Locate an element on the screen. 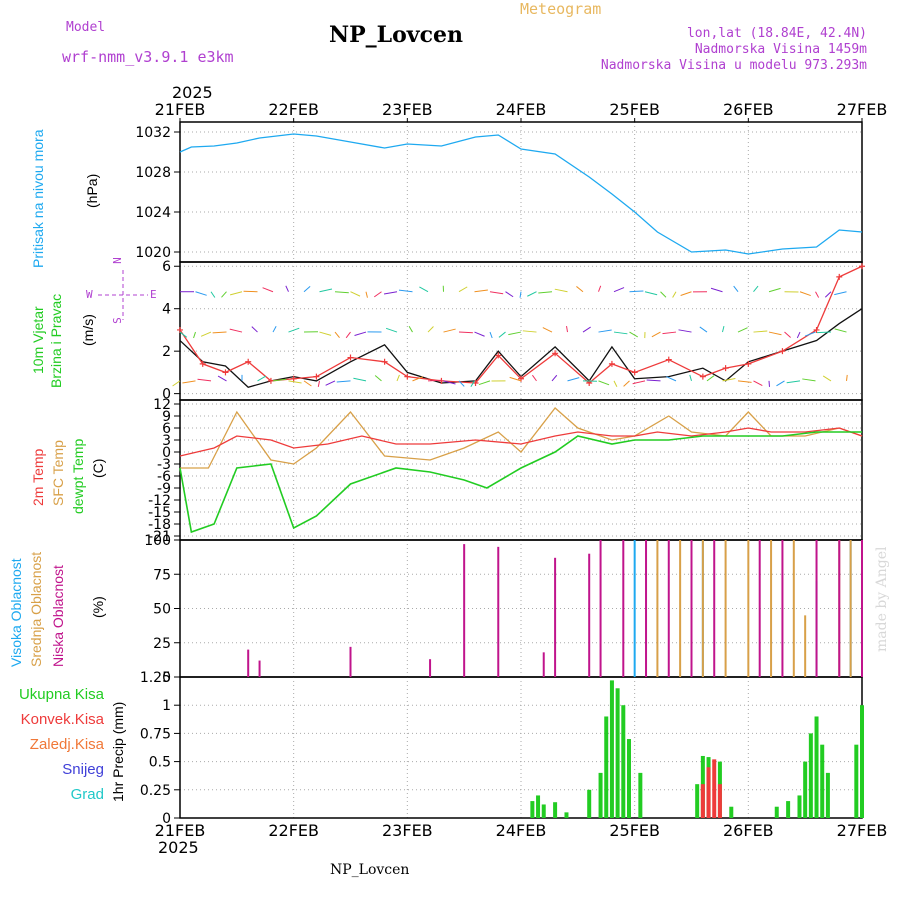 This screenshot has height=900, width=900. x-tick-label-top: 27FEB is located at coordinates (862, 109).